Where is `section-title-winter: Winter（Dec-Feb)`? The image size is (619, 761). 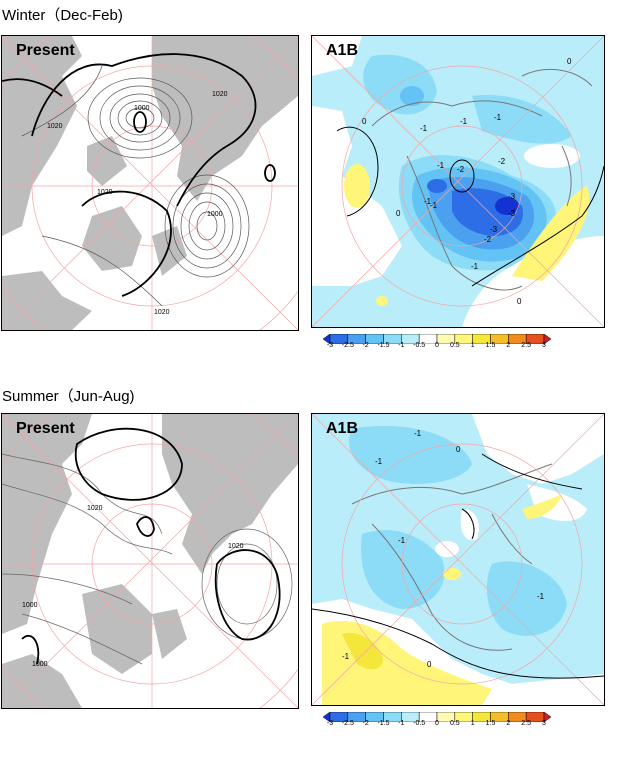
section-title-winter: Winter（Dec-Feb) is located at coordinates (62, 15).